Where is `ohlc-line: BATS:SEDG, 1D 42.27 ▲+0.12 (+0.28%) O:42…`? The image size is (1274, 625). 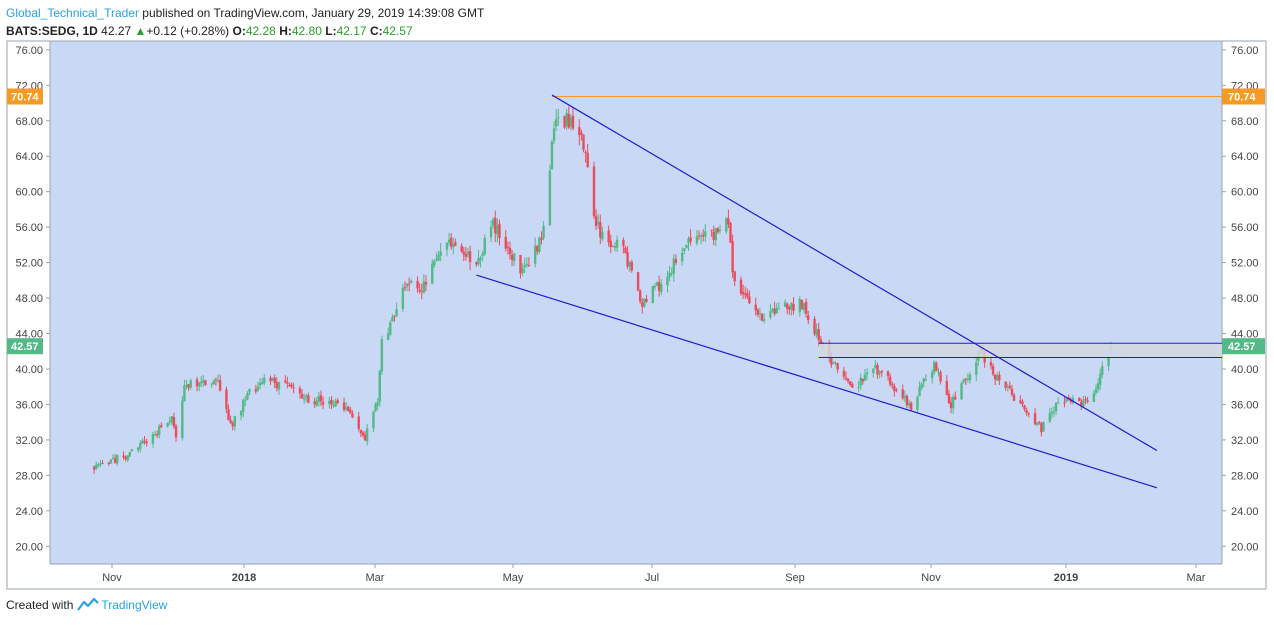 ohlc-line: BATS:SEDG, 1D 42.27 ▲+0.12 (+0.28%) O:42… is located at coordinates (245, 31).